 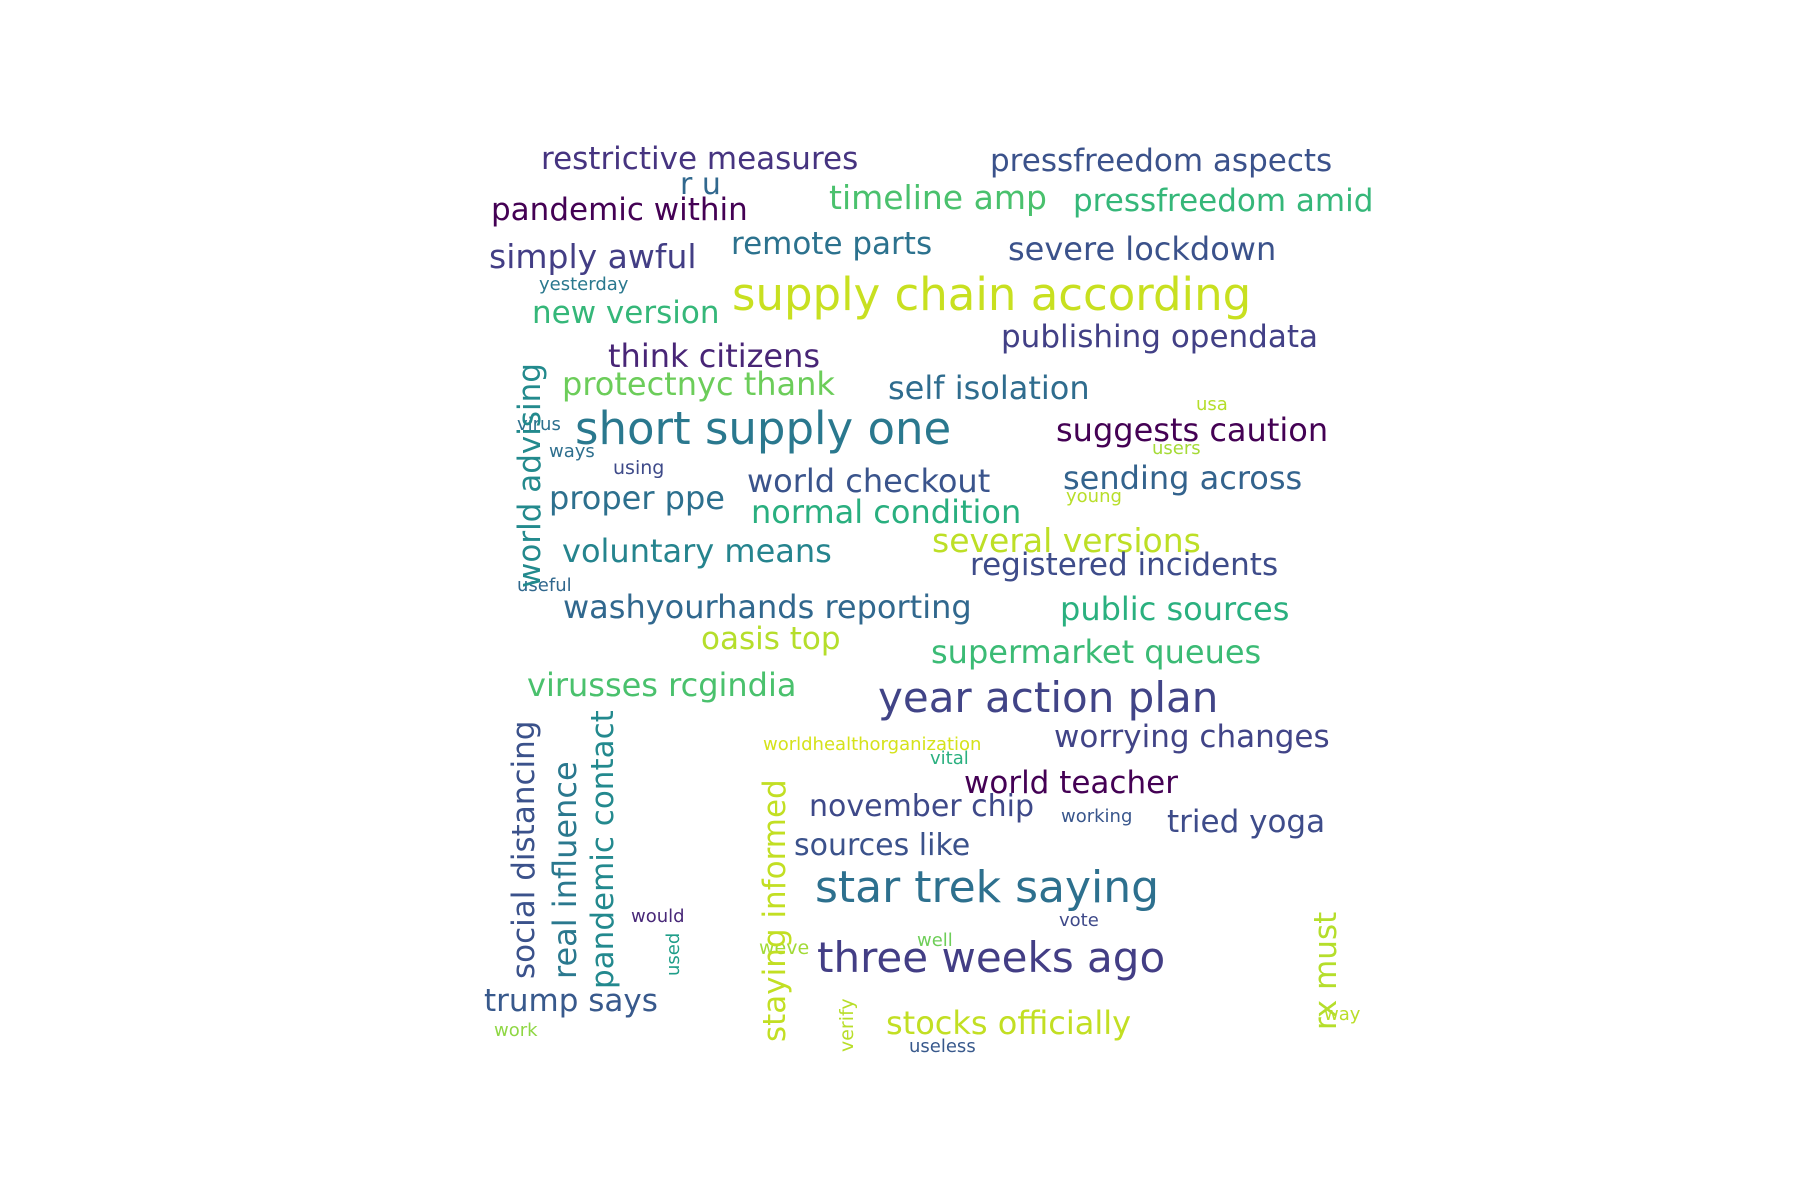 What do you see at coordinates (565, 870) in the screenshot?
I see `word-real-influence: real influence` at bounding box center [565, 870].